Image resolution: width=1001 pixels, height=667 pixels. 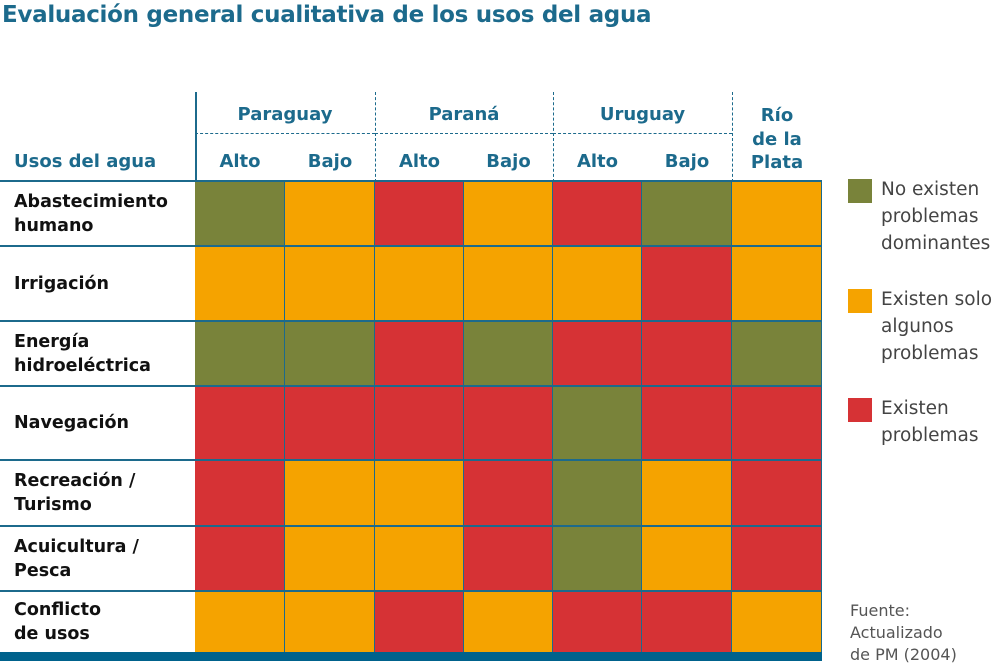 I want to click on group-header: Paraguay, so click(x=285, y=114).